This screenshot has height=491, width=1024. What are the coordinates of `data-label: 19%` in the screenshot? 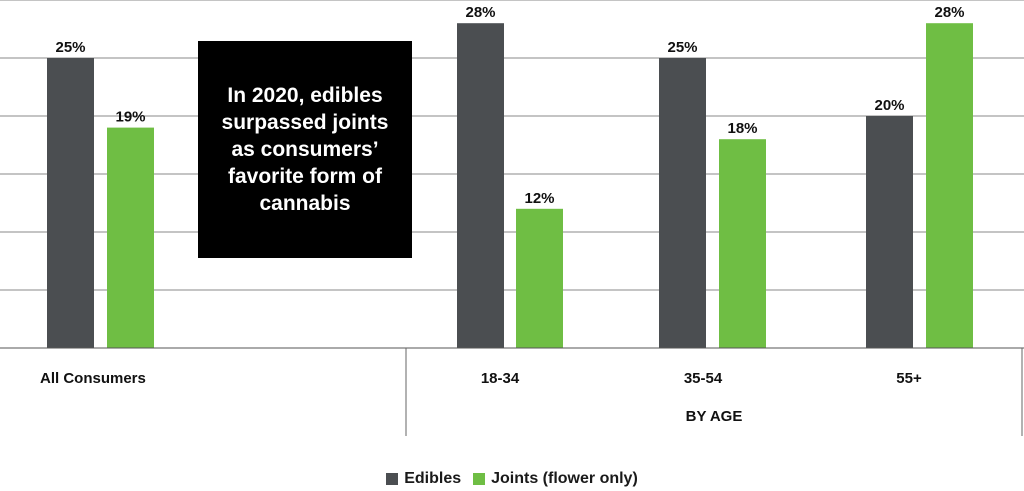 It's located at (130, 117).